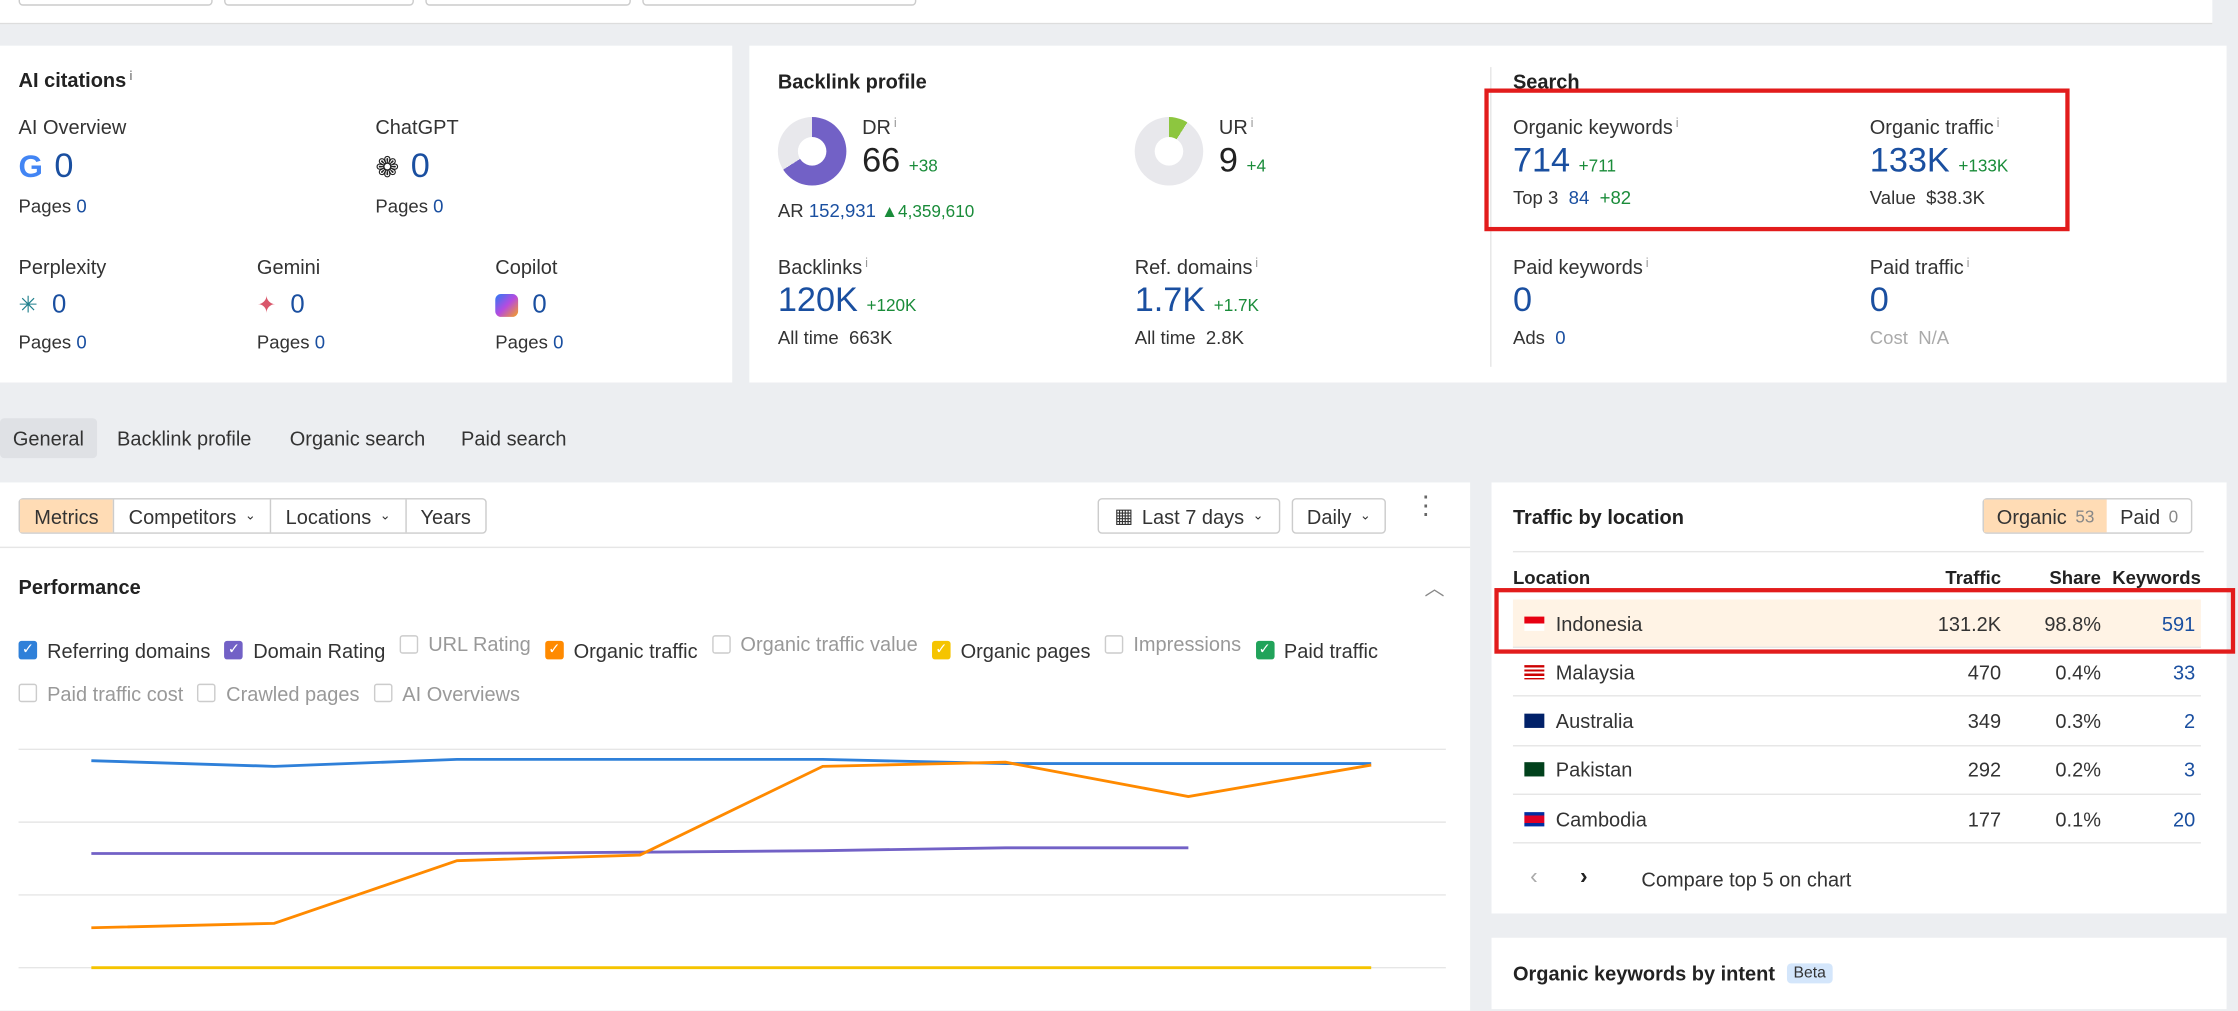 This screenshot has width=2238, height=1011. What do you see at coordinates (1534, 877) in the screenshot?
I see `prev-page-icon: ‹` at bounding box center [1534, 877].